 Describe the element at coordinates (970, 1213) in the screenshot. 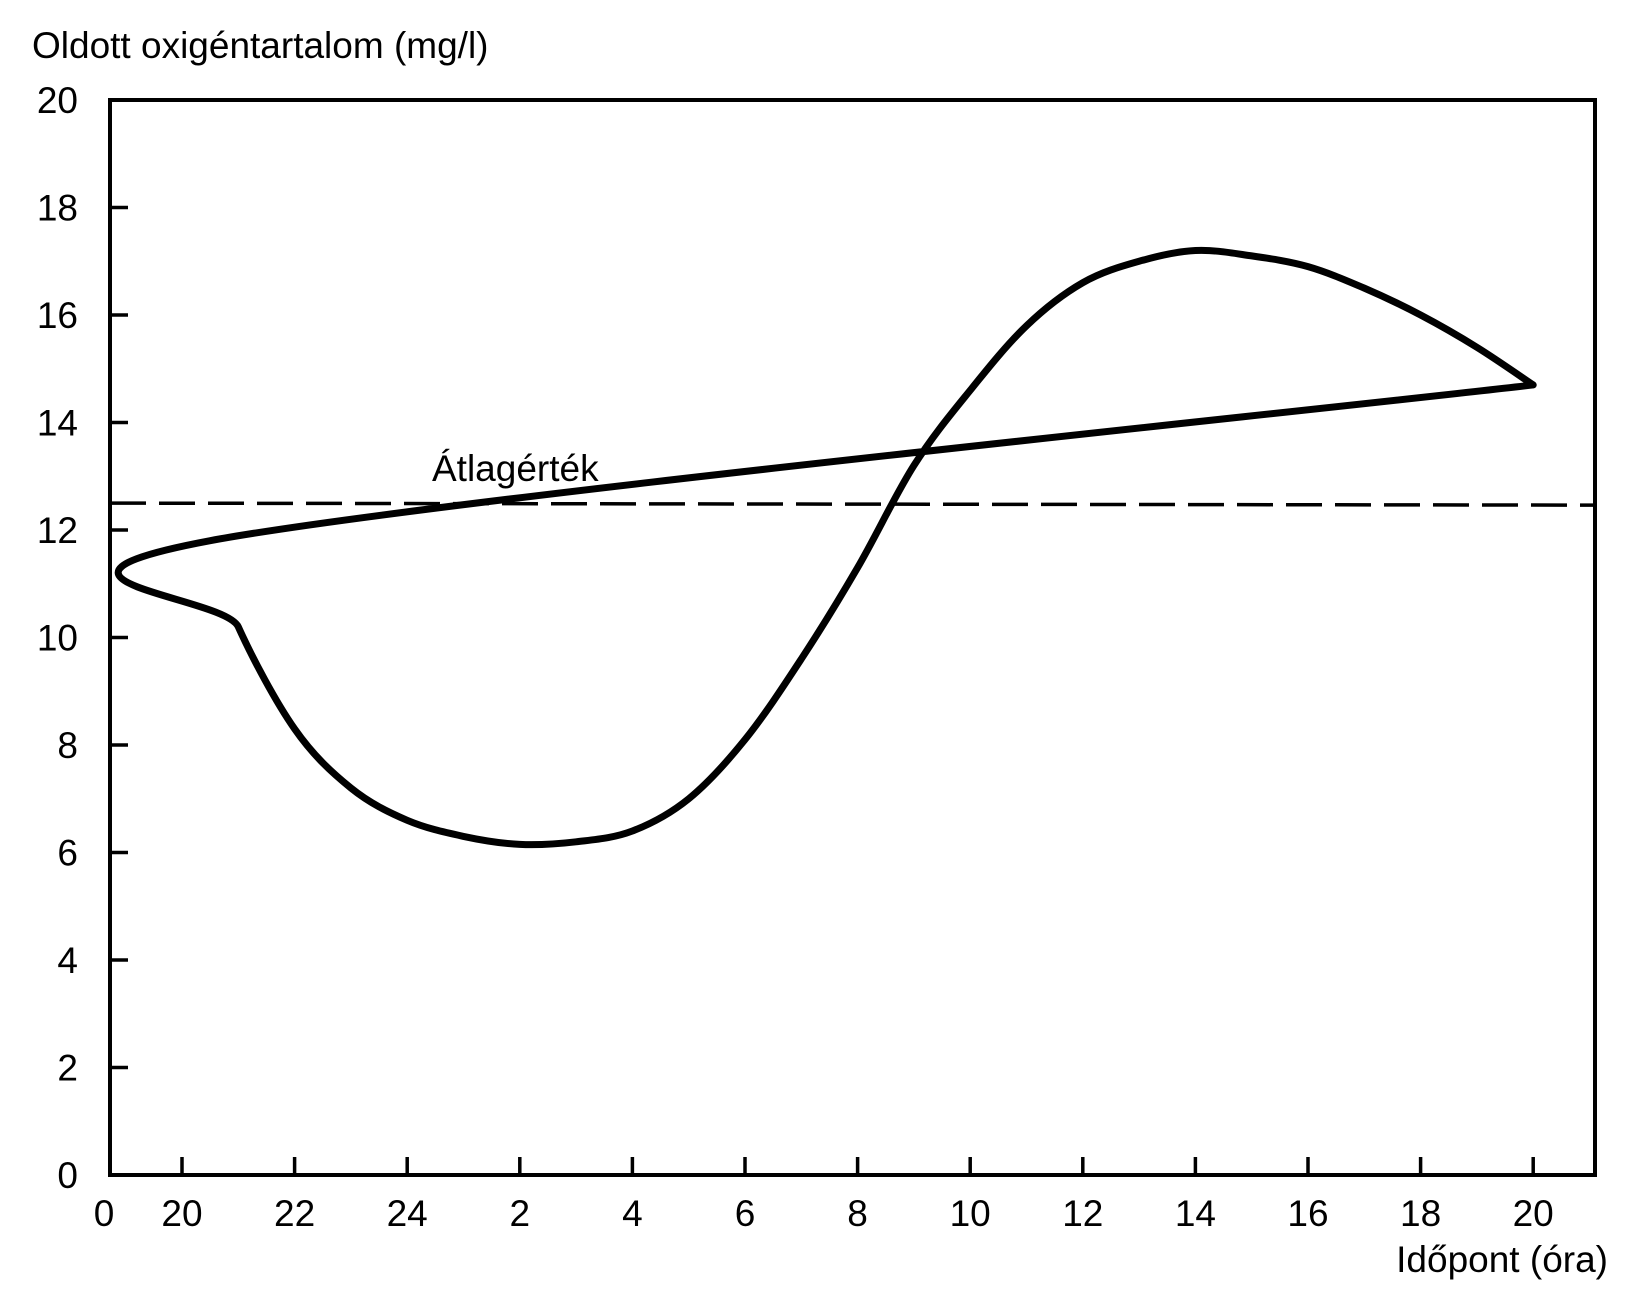

I see `x-tick-label: 10` at that location.